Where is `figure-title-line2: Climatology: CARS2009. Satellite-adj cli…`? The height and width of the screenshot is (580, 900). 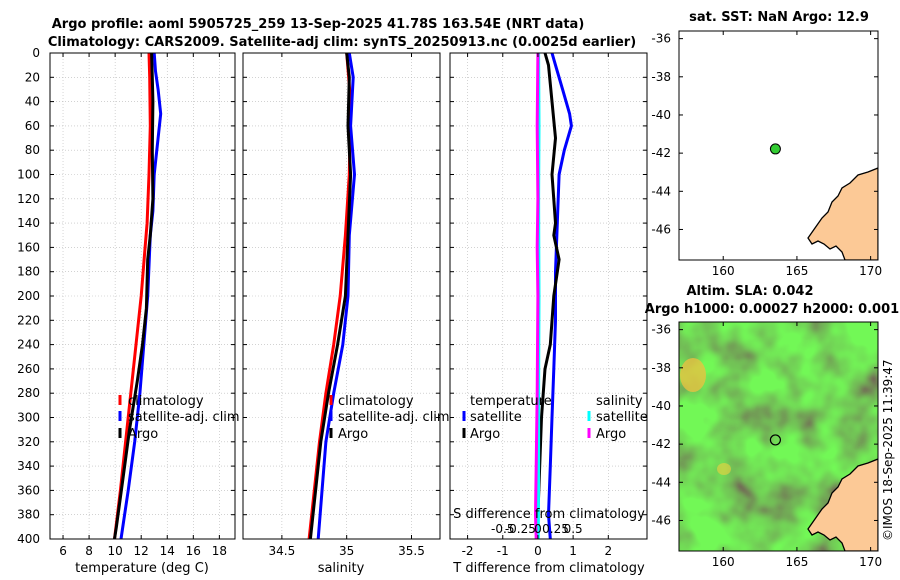 figure-title-line2: Climatology: CARS2009. Satellite-adj cli… is located at coordinates (342, 42).